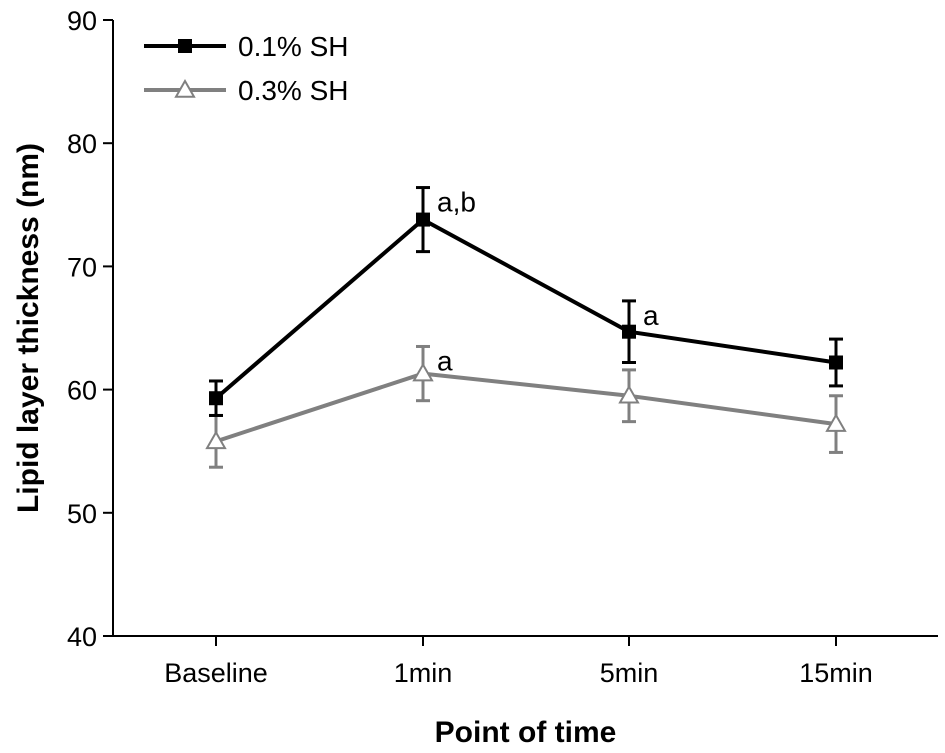 This screenshot has height=753, width=945. What do you see at coordinates (82, 514) in the screenshot?
I see `y-tick-label: 50` at bounding box center [82, 514].